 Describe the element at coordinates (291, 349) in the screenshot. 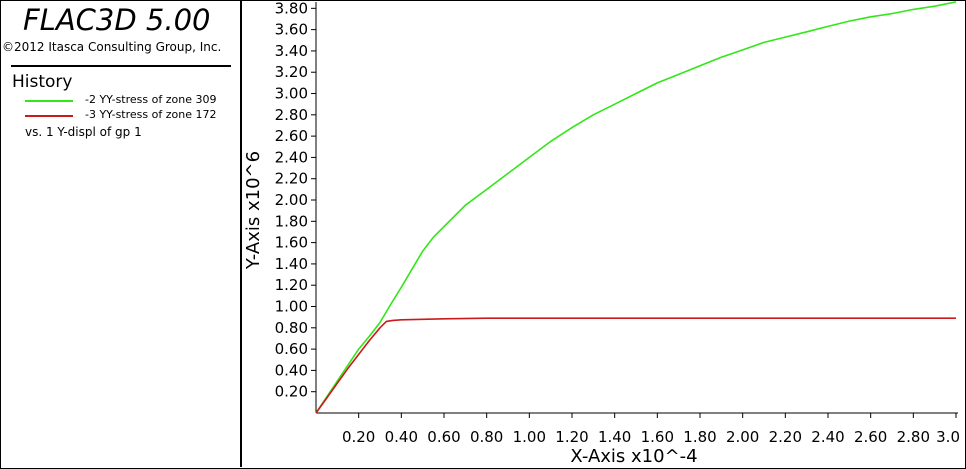

I see `y-tick-label: 0.60` at that location.